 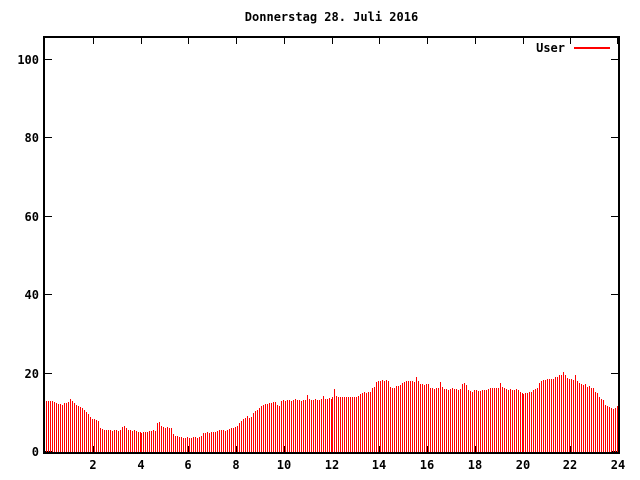 What do you see at coordinates (331, 17) in the screenshot?
I see `chart-title: Donnerstag 28. Juli 2016` at bounding box center [331, 17].